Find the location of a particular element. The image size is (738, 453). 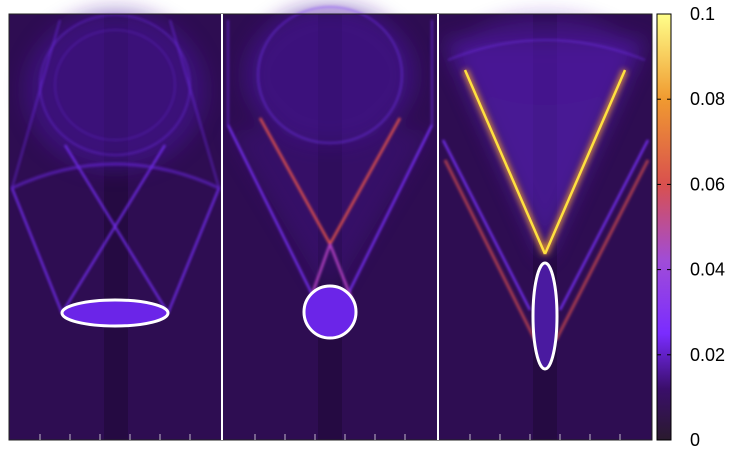

obstacle-circle is located at coordinates (330, 312).